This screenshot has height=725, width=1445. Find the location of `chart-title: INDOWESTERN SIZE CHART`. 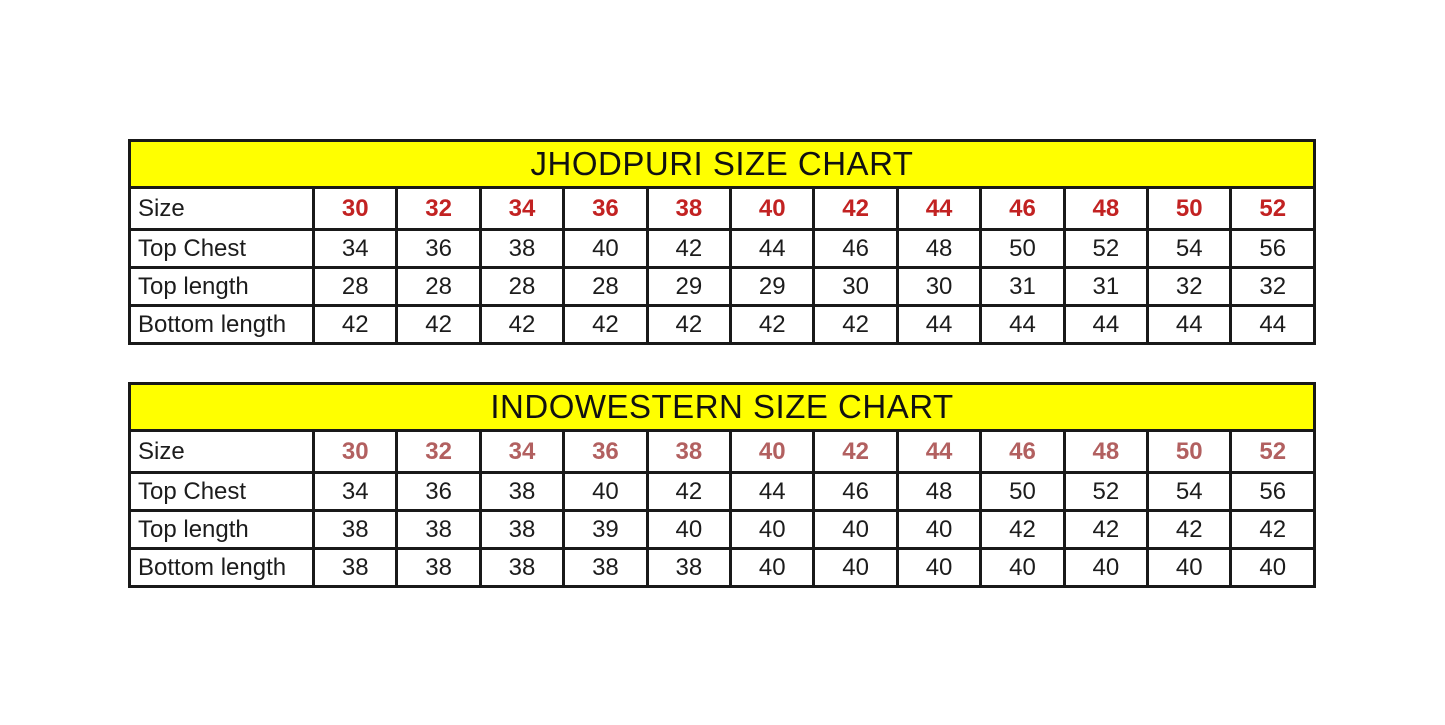

chart-title: INDOWESTERN SIZE CHART is located at coordinates (722, 407).